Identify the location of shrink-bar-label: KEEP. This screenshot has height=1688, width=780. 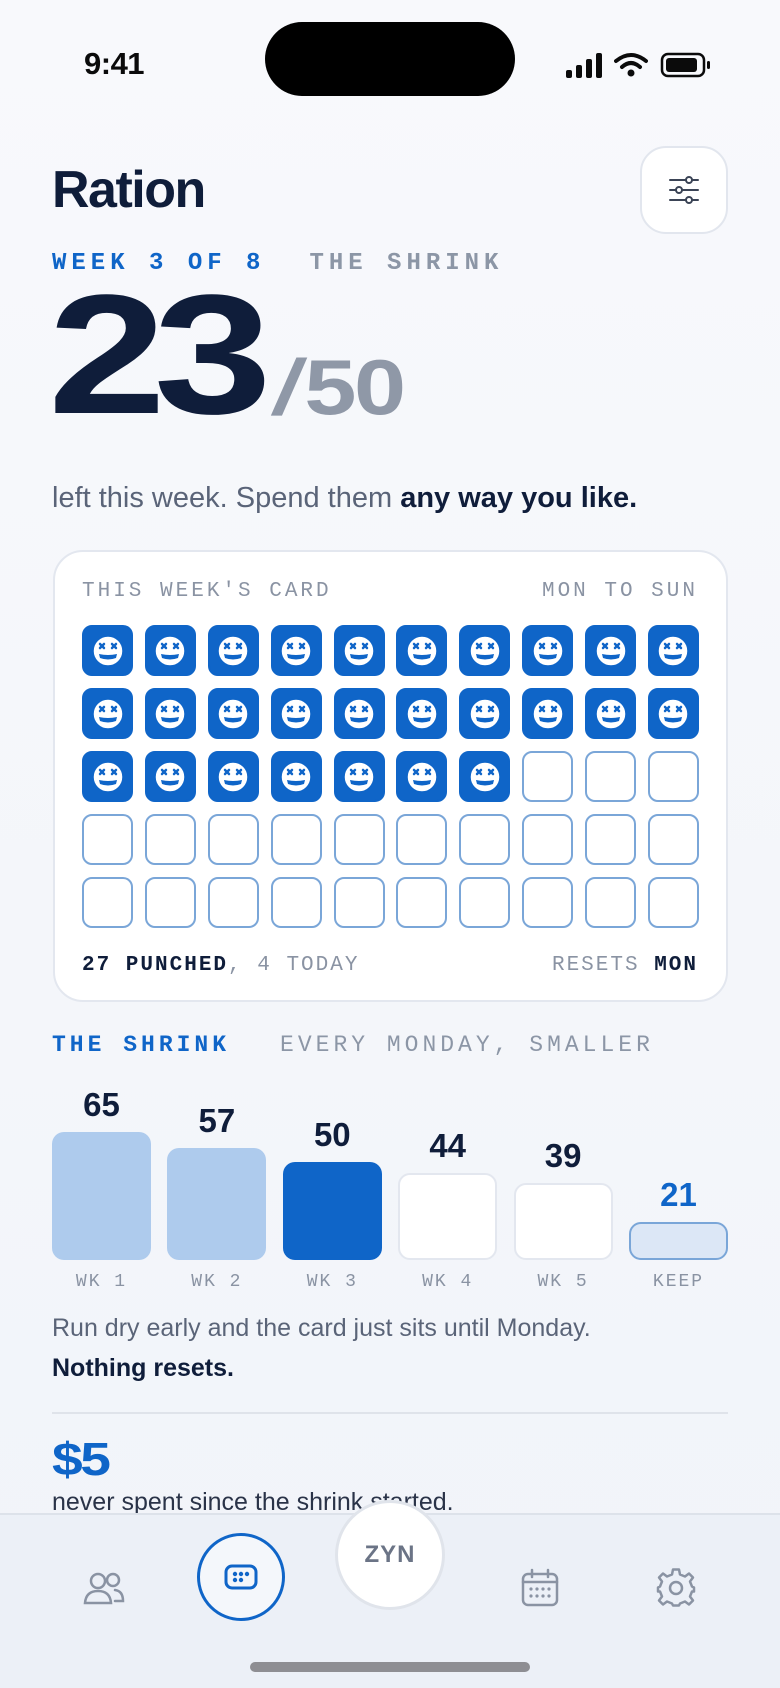
(678, 1282).